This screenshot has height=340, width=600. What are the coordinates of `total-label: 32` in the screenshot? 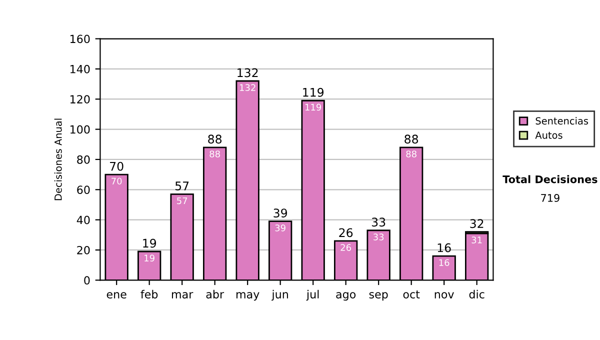 It's located at (477, 223).